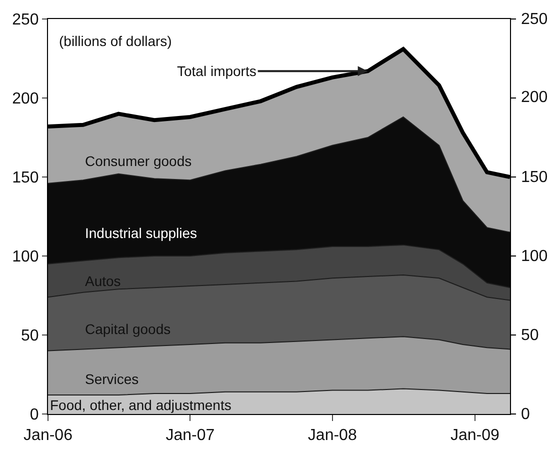 The image size is (560, 459). What do you see at coordinates (141, 233) in the screenshot?
I see `series-label: Industrial supplies` at bounding box center [141, 233].